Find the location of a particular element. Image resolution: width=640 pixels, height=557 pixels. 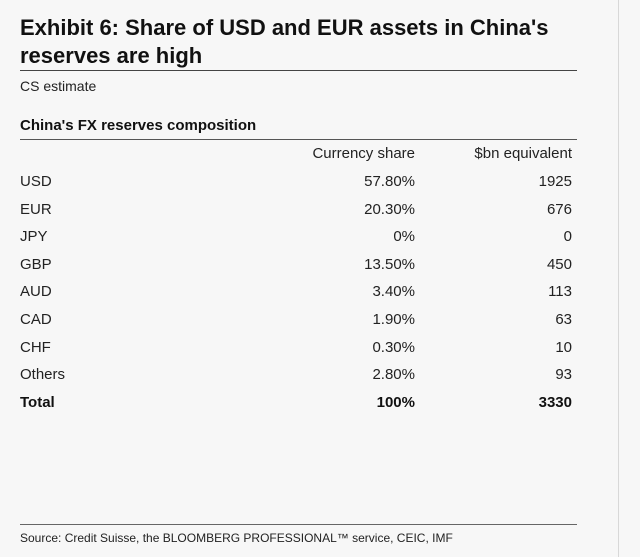

row-currency-share: 3.40% is located at coordinates (393, 292).